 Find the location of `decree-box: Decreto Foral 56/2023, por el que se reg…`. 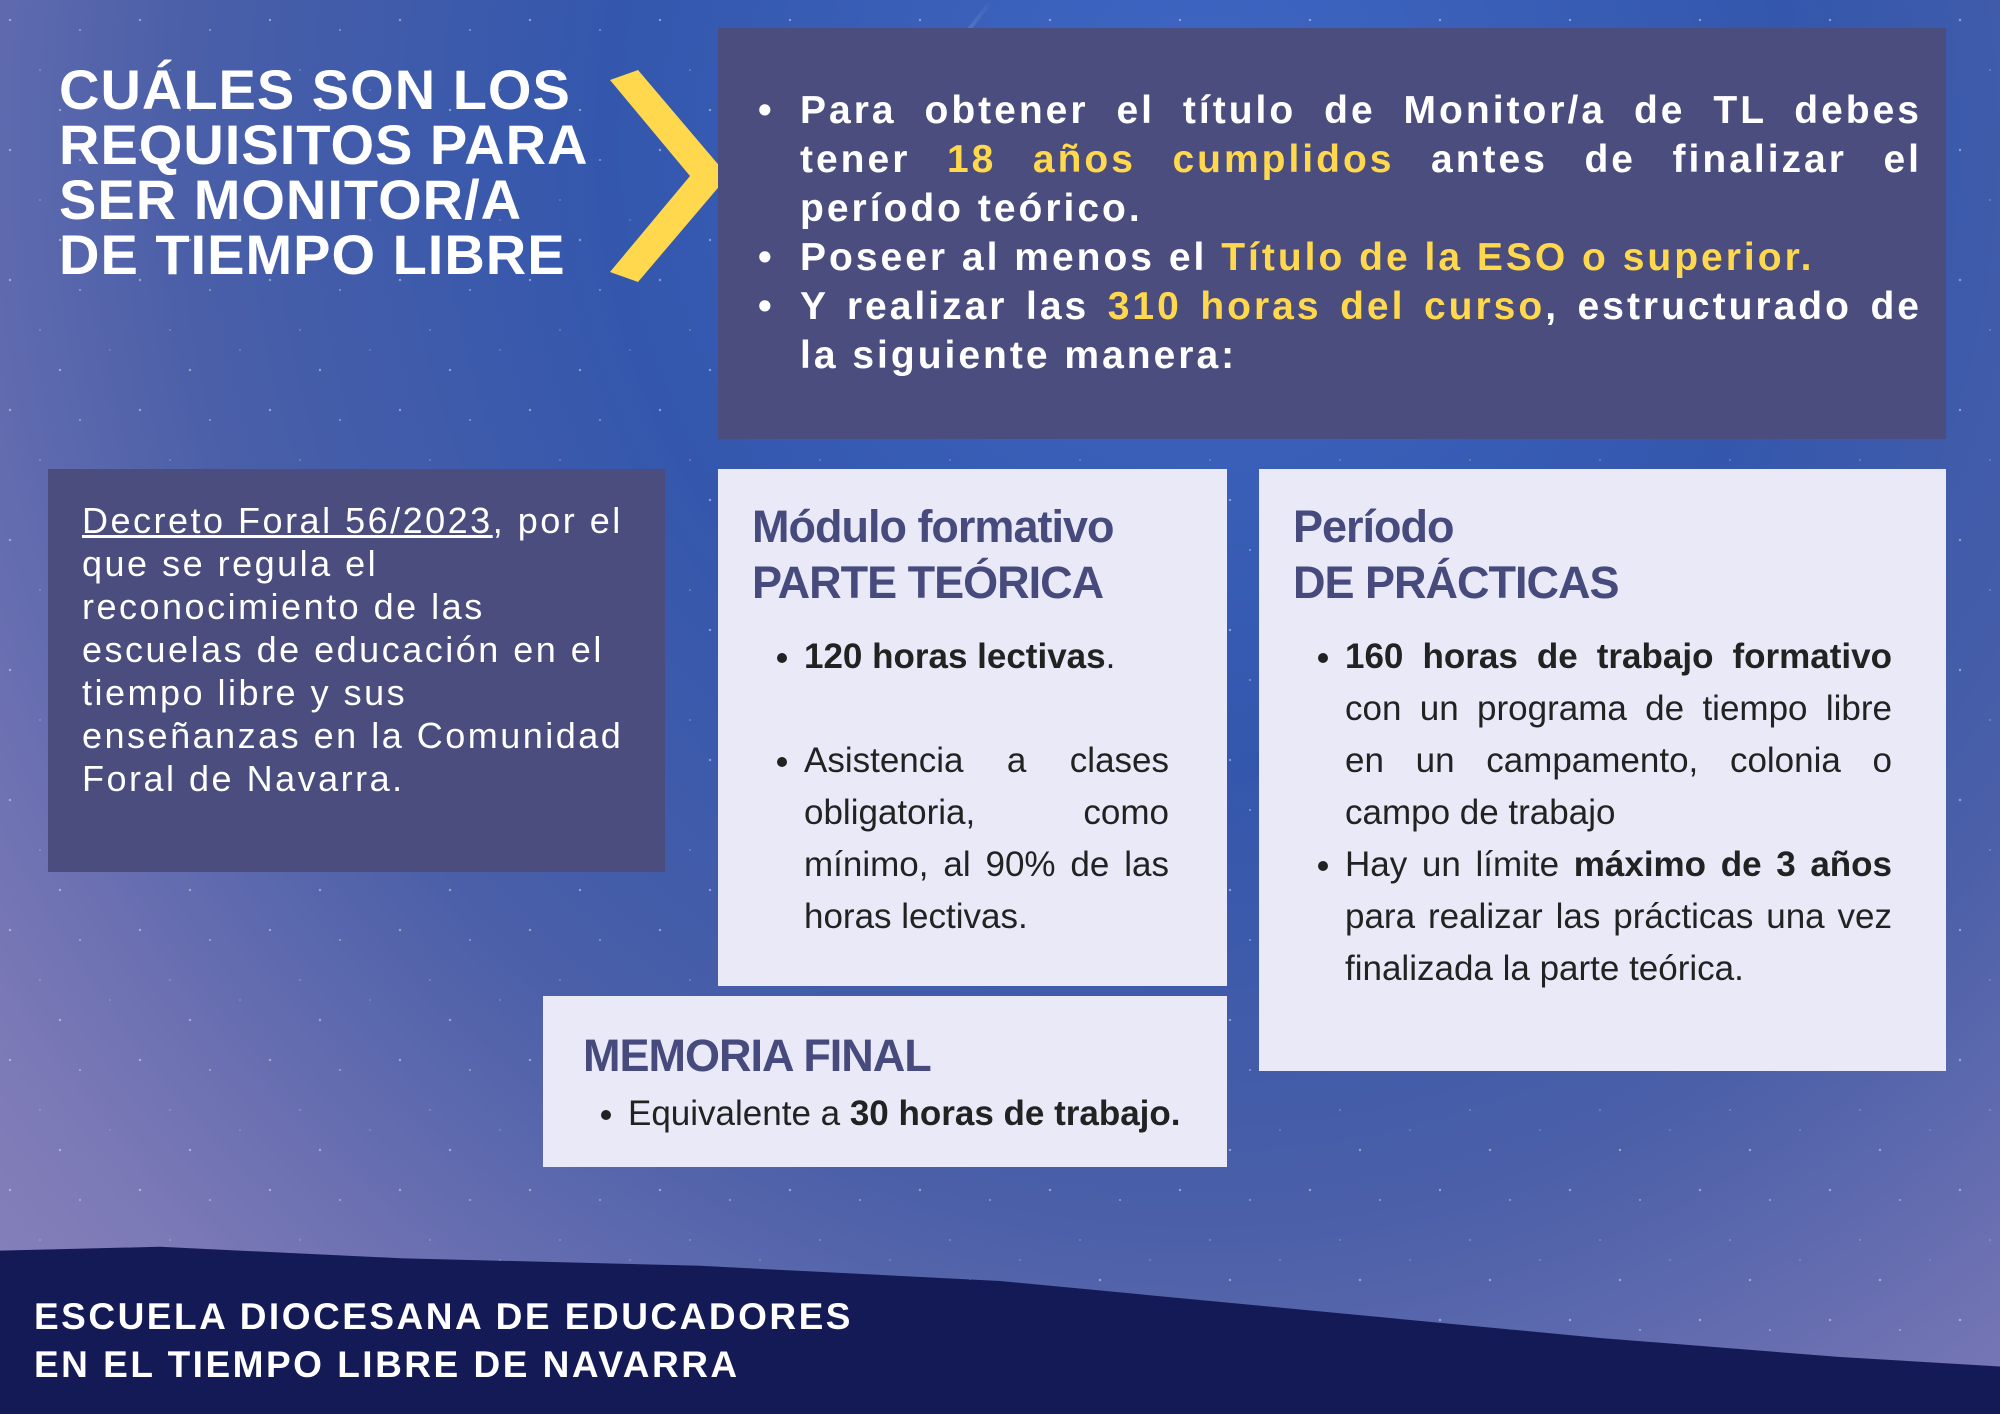

decree-box: Decreto Foral 56/2023, por el que se reg… is located at coordinates (356, 670).